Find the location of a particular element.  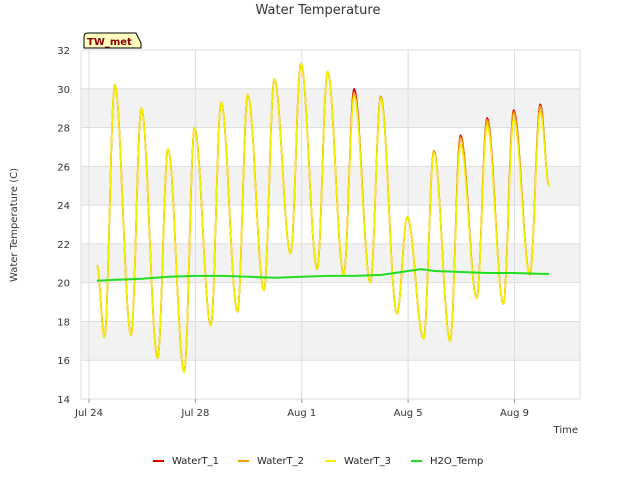

site-badge-shape is located at coordinates (112, 40).